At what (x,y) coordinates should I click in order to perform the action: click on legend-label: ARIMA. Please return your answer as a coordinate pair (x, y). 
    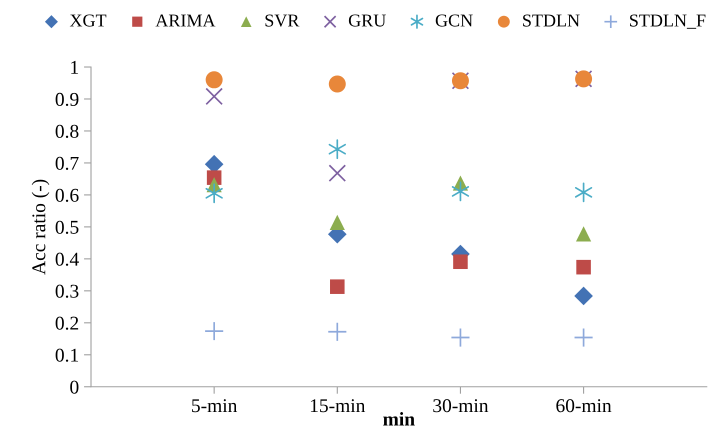
    Looking at the image, I should click on (186, 20).